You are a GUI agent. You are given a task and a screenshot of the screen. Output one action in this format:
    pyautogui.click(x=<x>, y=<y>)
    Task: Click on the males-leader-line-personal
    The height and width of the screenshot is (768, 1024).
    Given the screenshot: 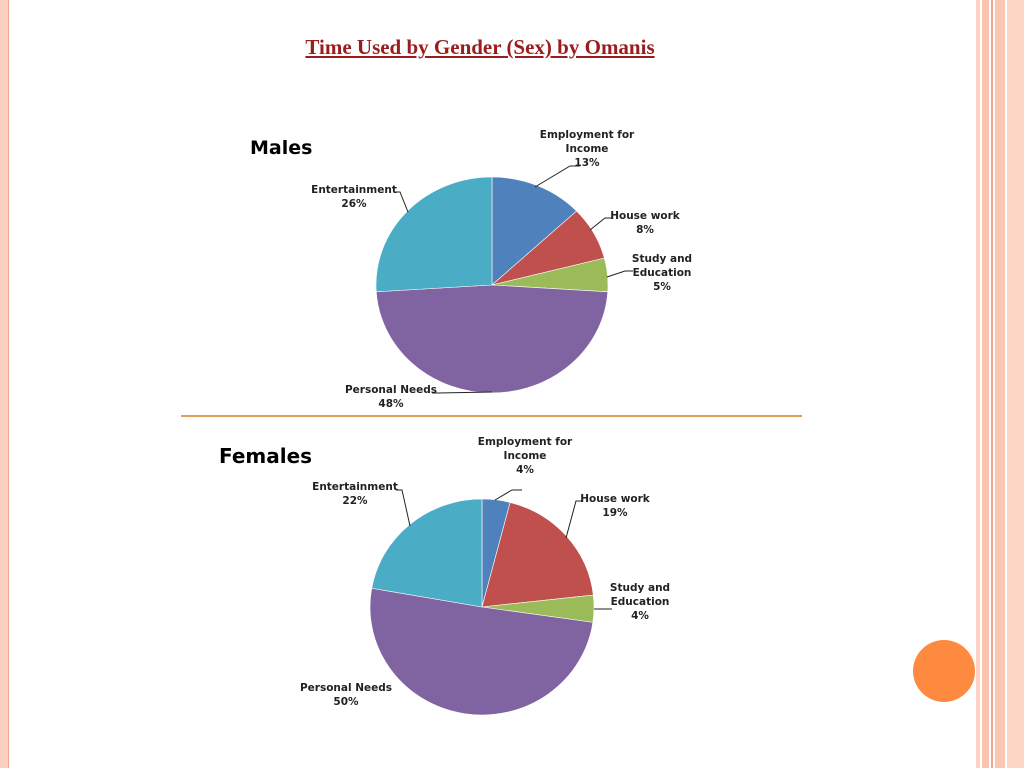 What is the action you would take?
    pyautogui.click(x=462, y=392)
    